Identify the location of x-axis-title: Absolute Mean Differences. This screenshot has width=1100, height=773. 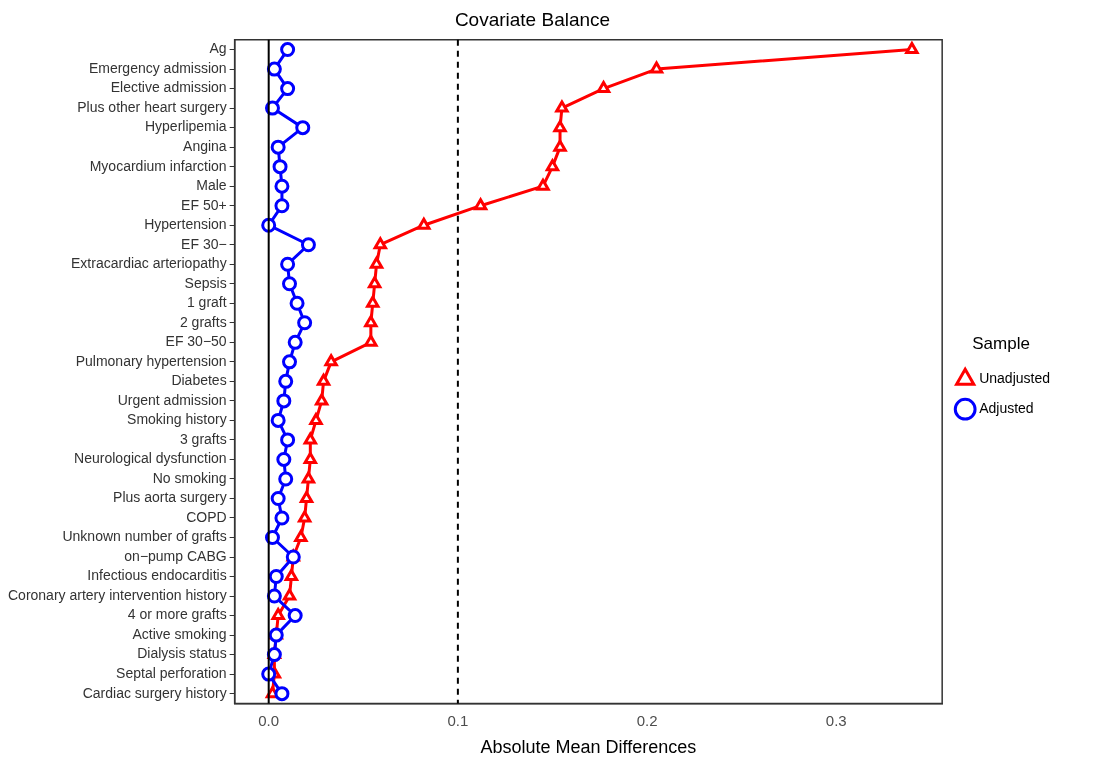
(588, 747).